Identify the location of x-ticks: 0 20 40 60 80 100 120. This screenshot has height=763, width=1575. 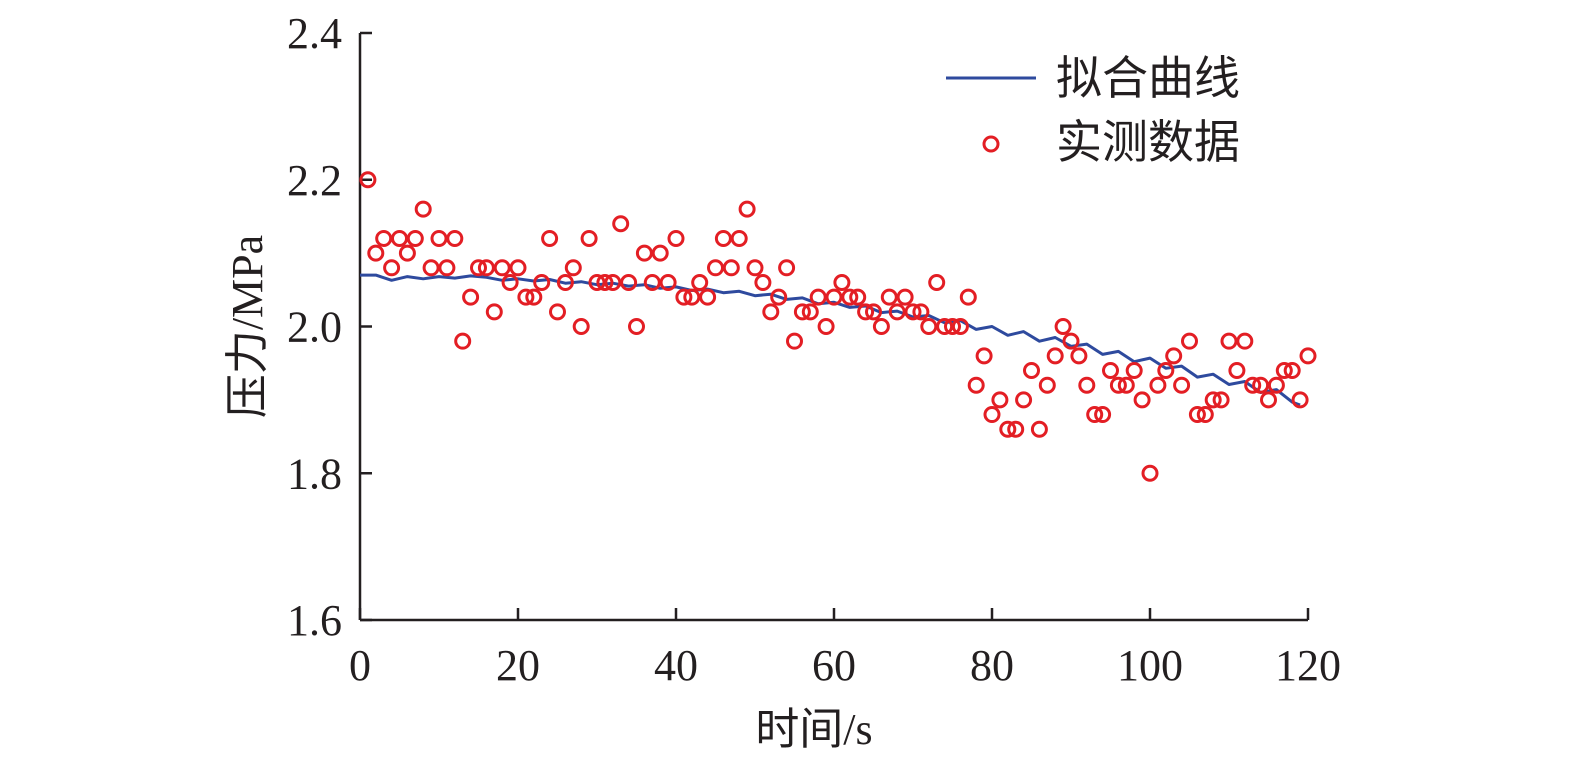
(845, 649).